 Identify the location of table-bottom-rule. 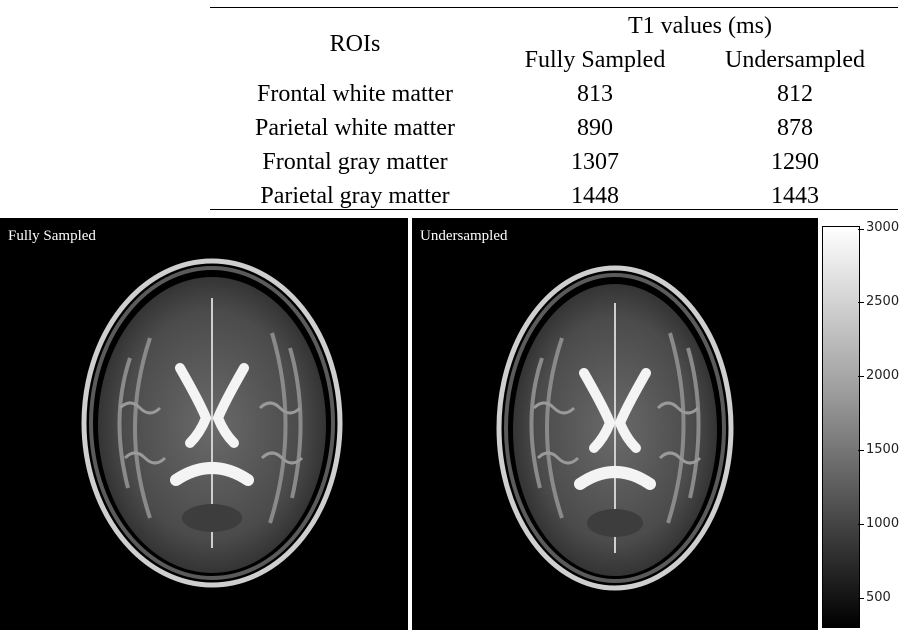
(554, 209).